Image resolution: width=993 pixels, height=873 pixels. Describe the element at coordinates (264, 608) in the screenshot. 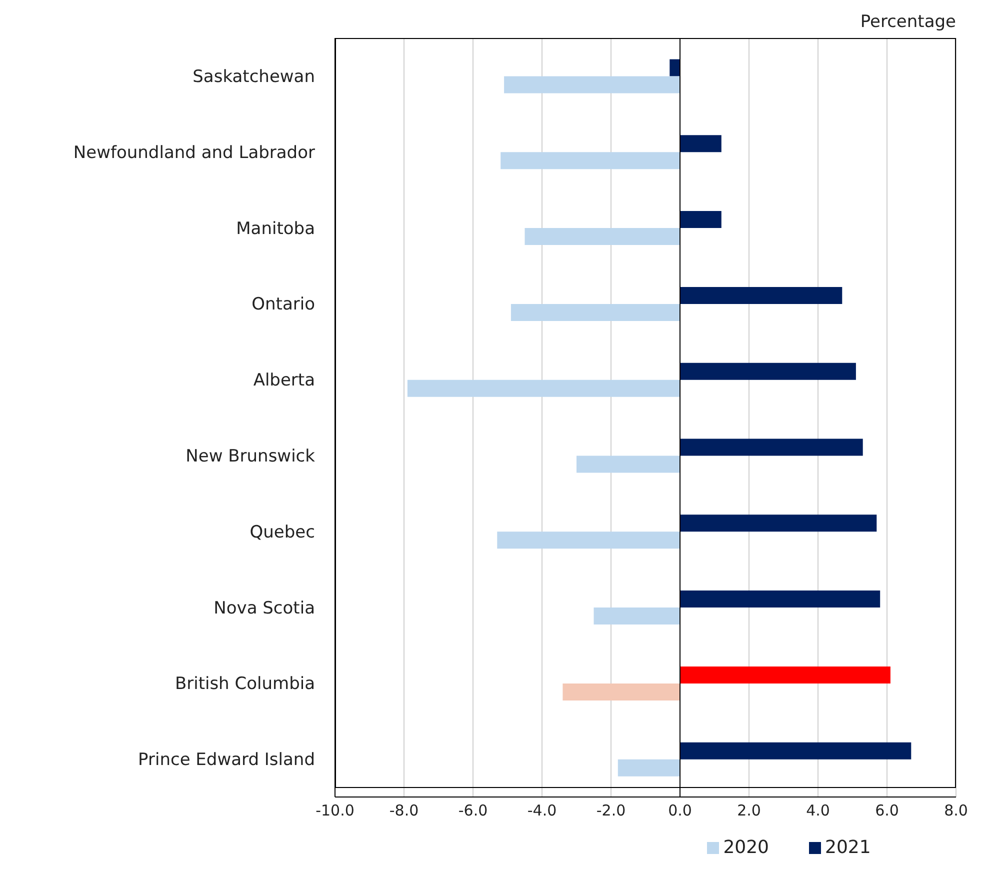

I see `y-tick-label: Nova Scotia` at that location.